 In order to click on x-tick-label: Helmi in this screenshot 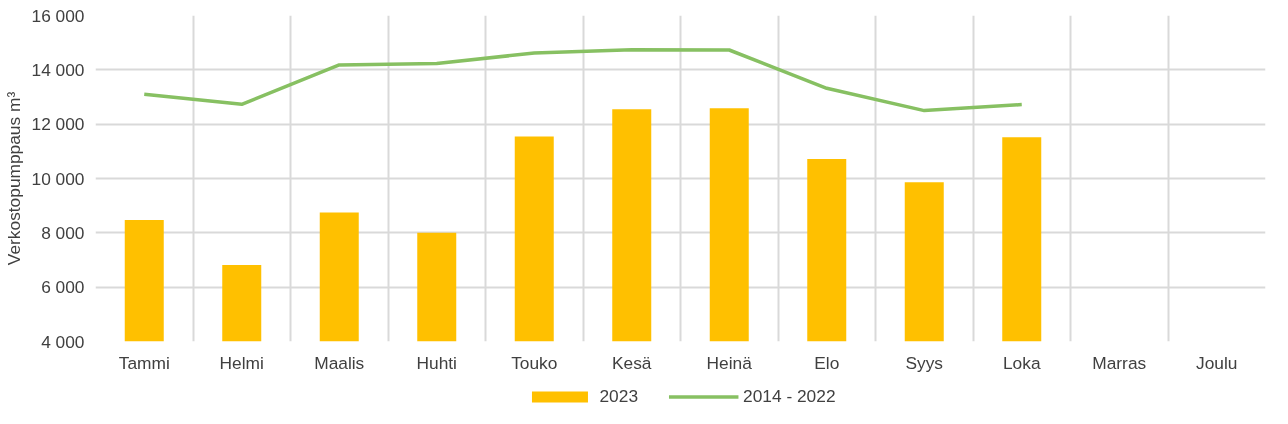, I will do `click(241, 362)`.